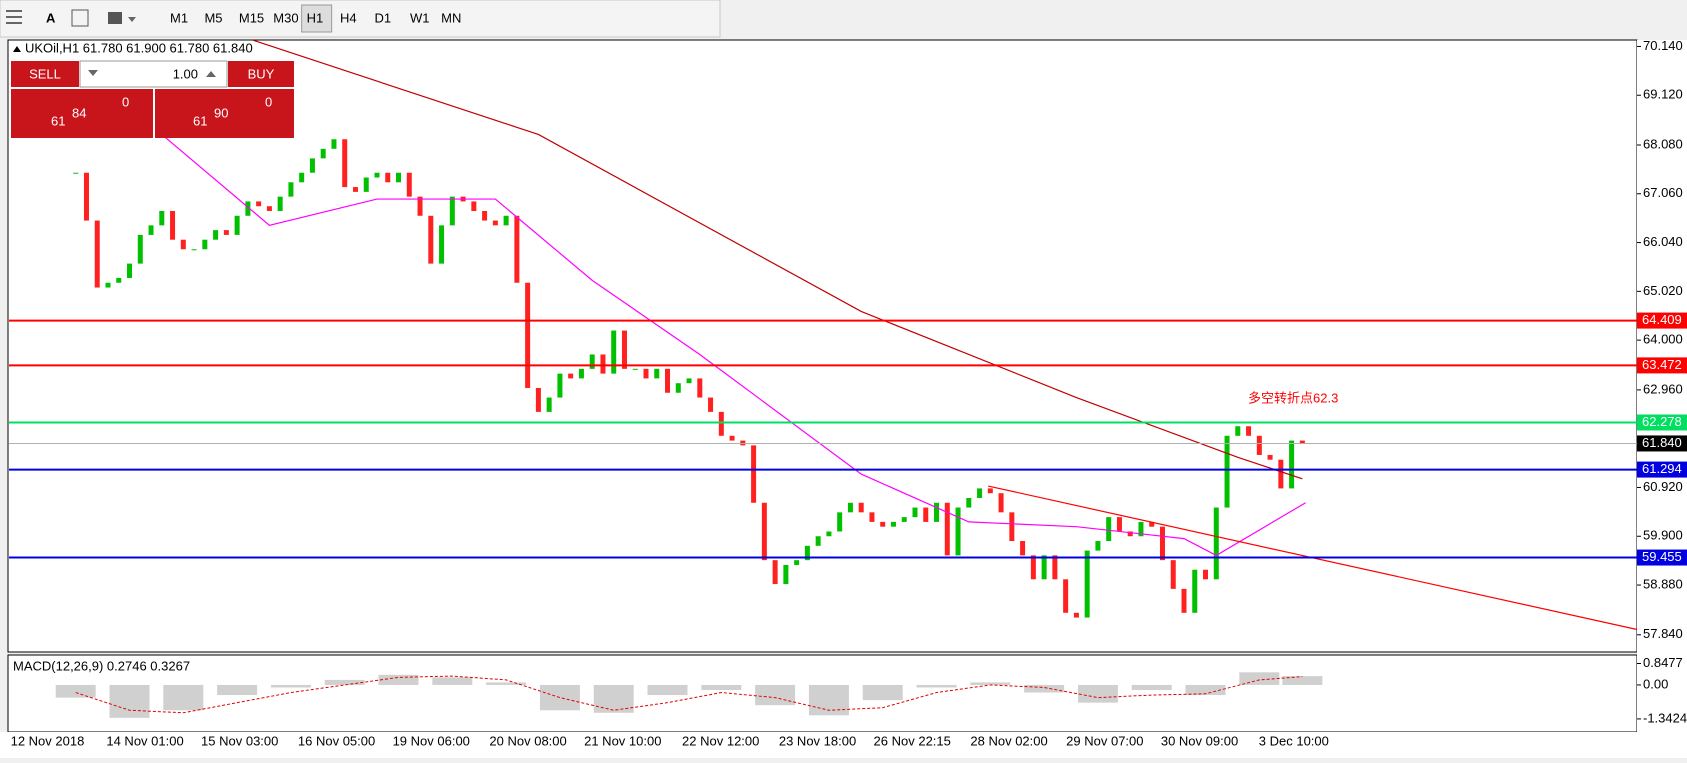 The height and width of the screenshot is (763, 1687). I want to click on timeframe-button: D1, so click(382, 17).